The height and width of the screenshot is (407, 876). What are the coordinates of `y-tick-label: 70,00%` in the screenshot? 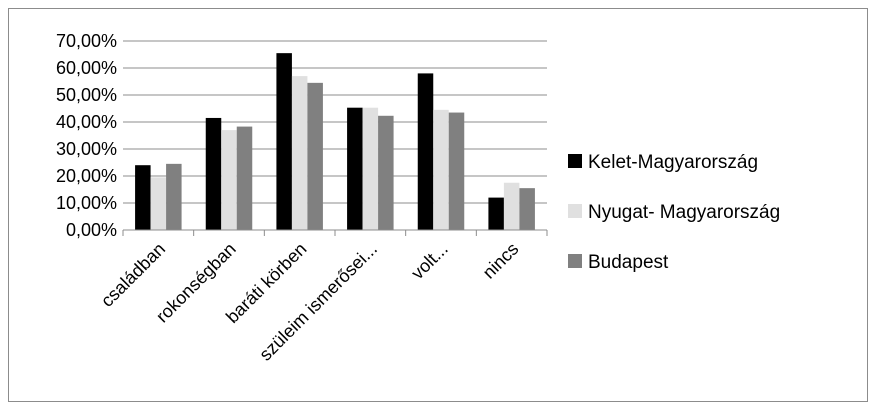 It's located at (86, 41).